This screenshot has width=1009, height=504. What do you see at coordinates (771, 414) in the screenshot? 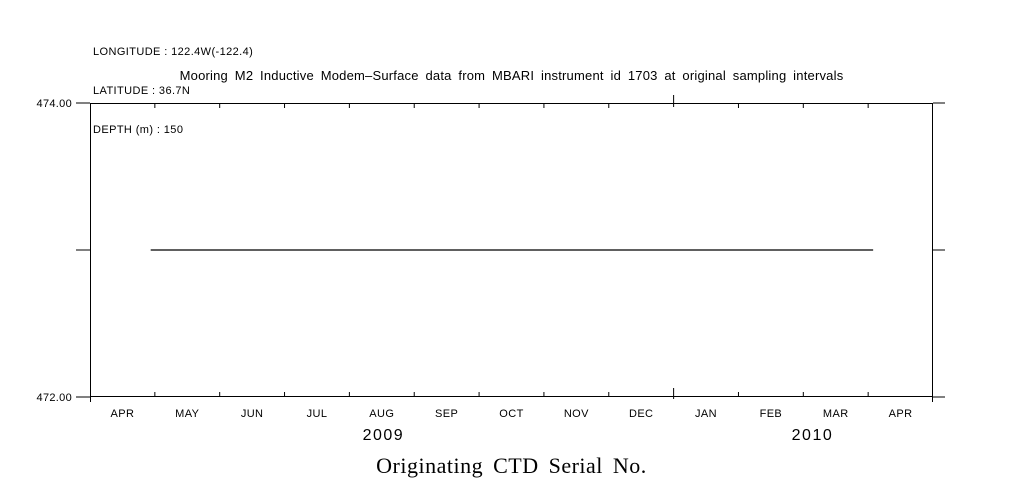
I see `x-tick-label-month: FEB` at bounding box center [771, 414].